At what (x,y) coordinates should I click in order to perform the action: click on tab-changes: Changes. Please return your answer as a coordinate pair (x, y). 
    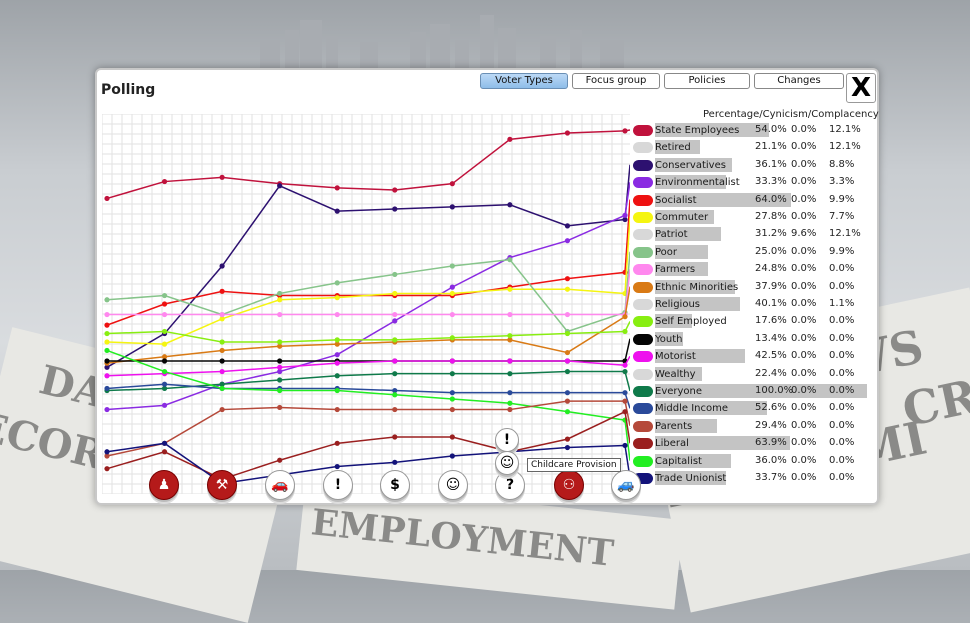
    Looking at the image, I should click on (799, 81).